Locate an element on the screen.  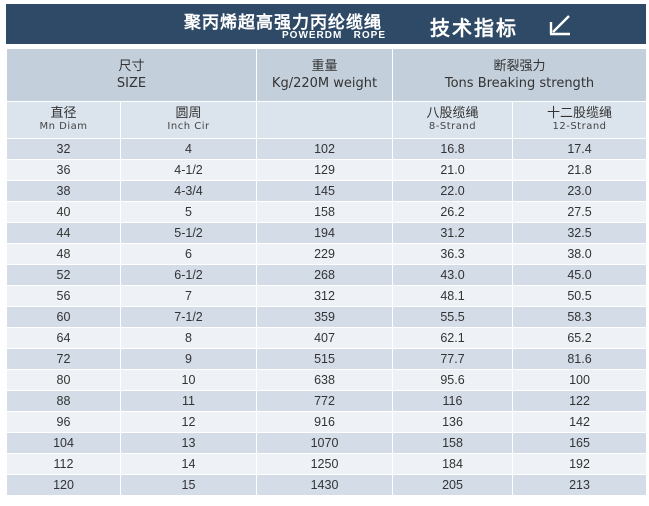
table-row: 96 12 916 136 142 is located at coordinates (327, 422).